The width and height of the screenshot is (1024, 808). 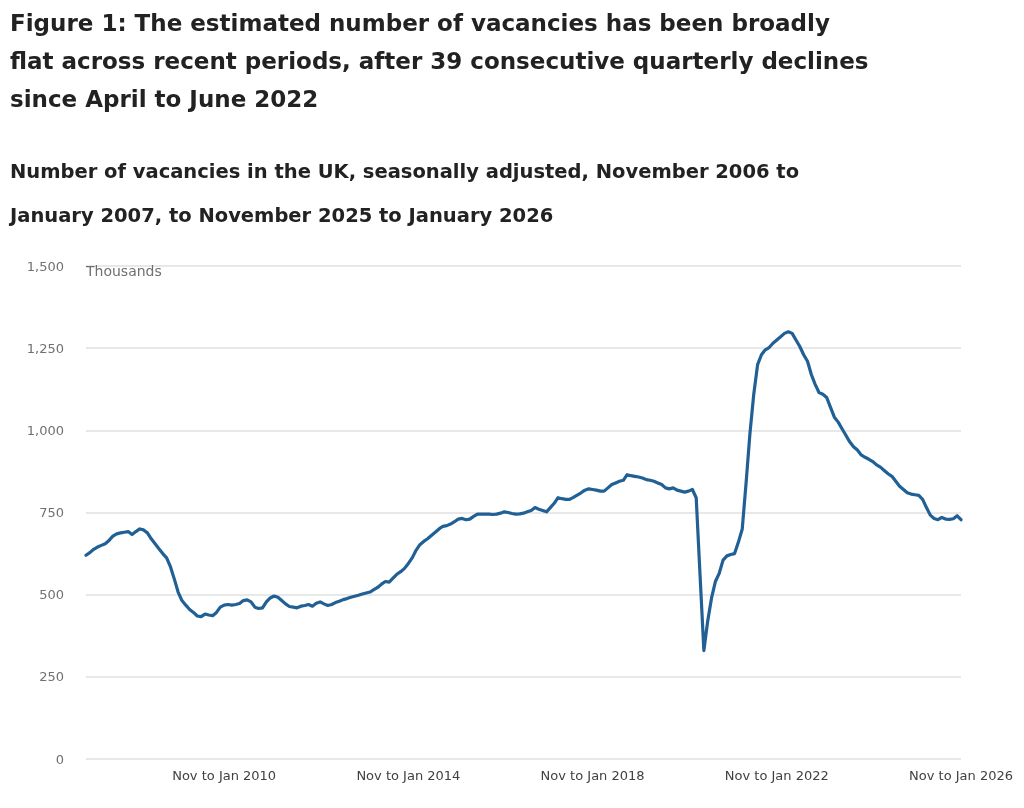 What do you see at coordinates (224, 775) in the screenshot?
I see `x-tick-label: Nov to Jan 2010` at bounding box center [224, 775].